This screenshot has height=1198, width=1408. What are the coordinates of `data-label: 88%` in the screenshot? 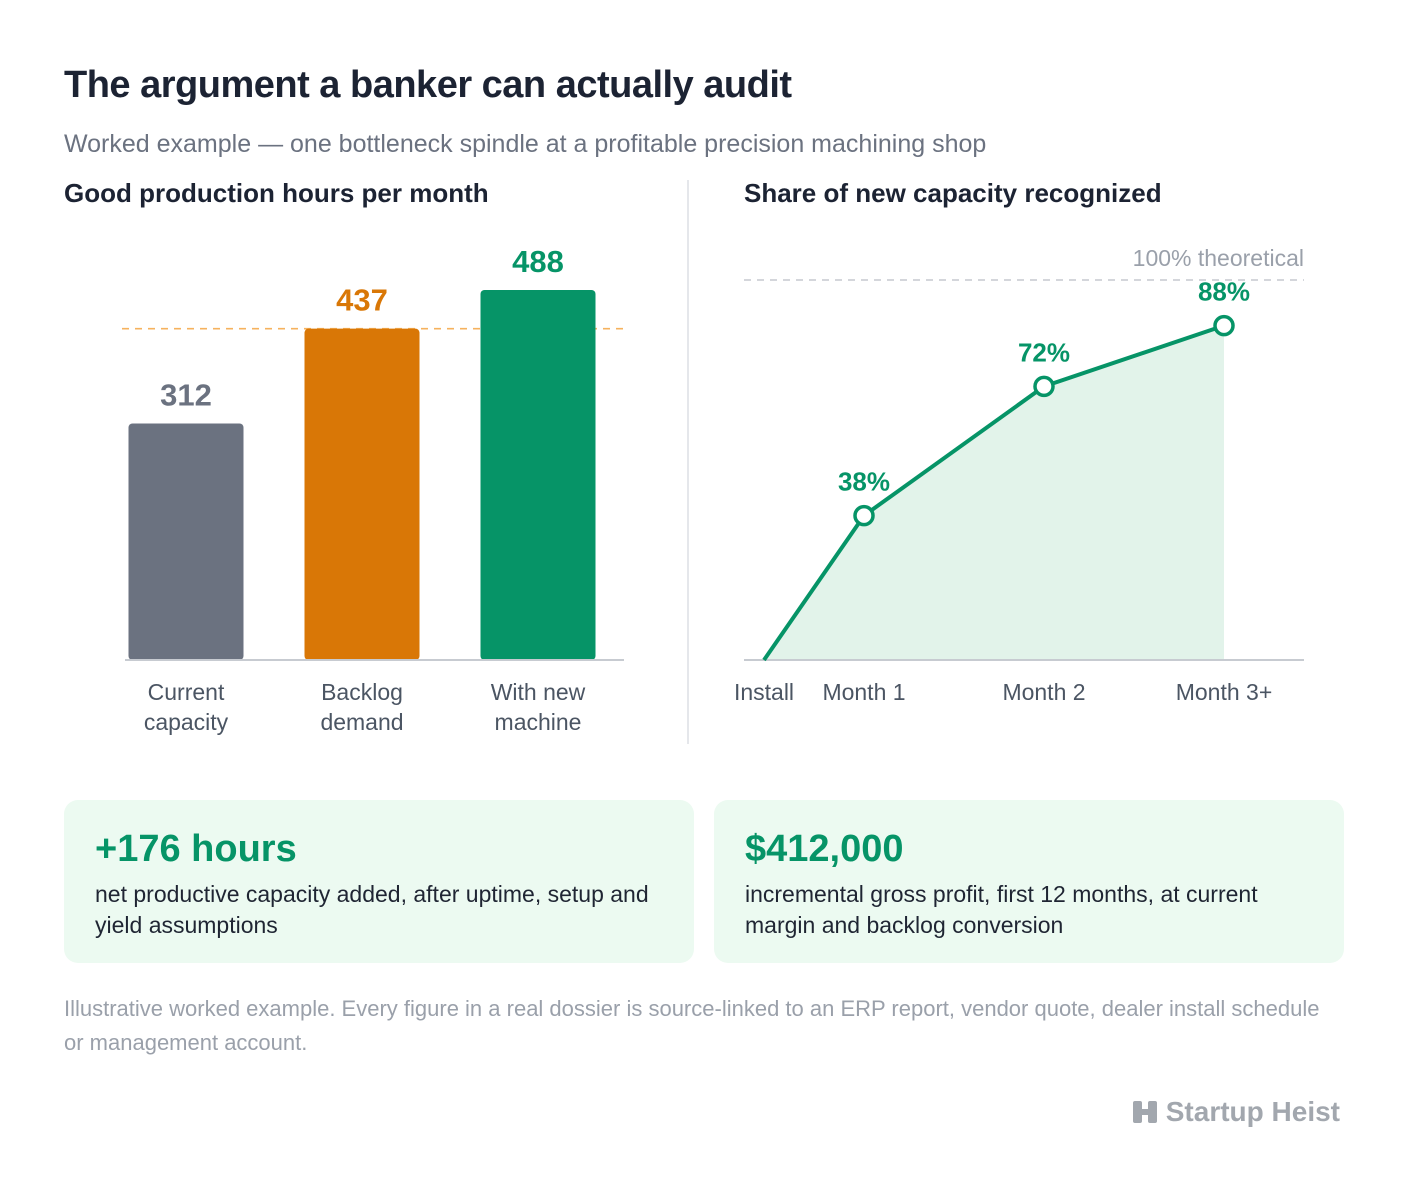 It's located at (1224, 292).